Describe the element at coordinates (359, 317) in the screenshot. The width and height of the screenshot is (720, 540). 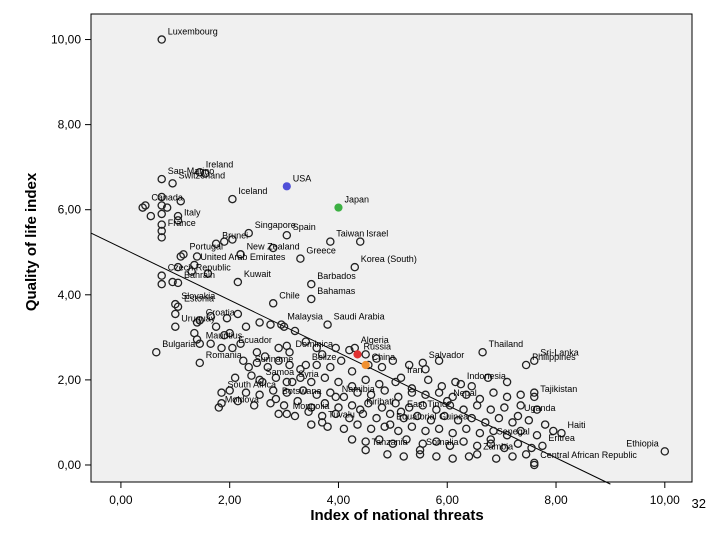
I see `point-label: Saudi Arabia` at that location.